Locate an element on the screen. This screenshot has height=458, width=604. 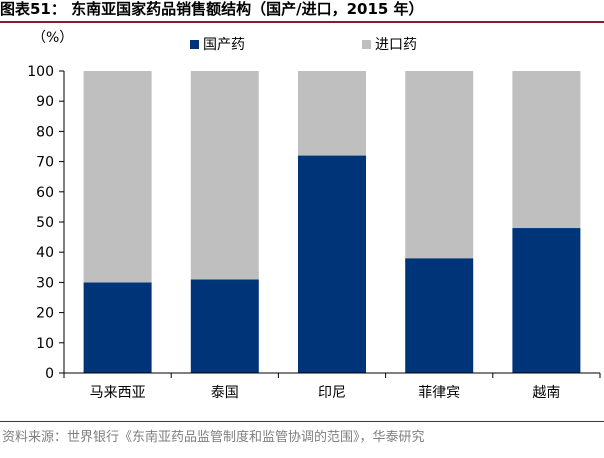
source-note: 资料来源：世界银行《东南亚药品监管制度和监管协调的范围》，华泰研究 is located at coordinates (213, 437).